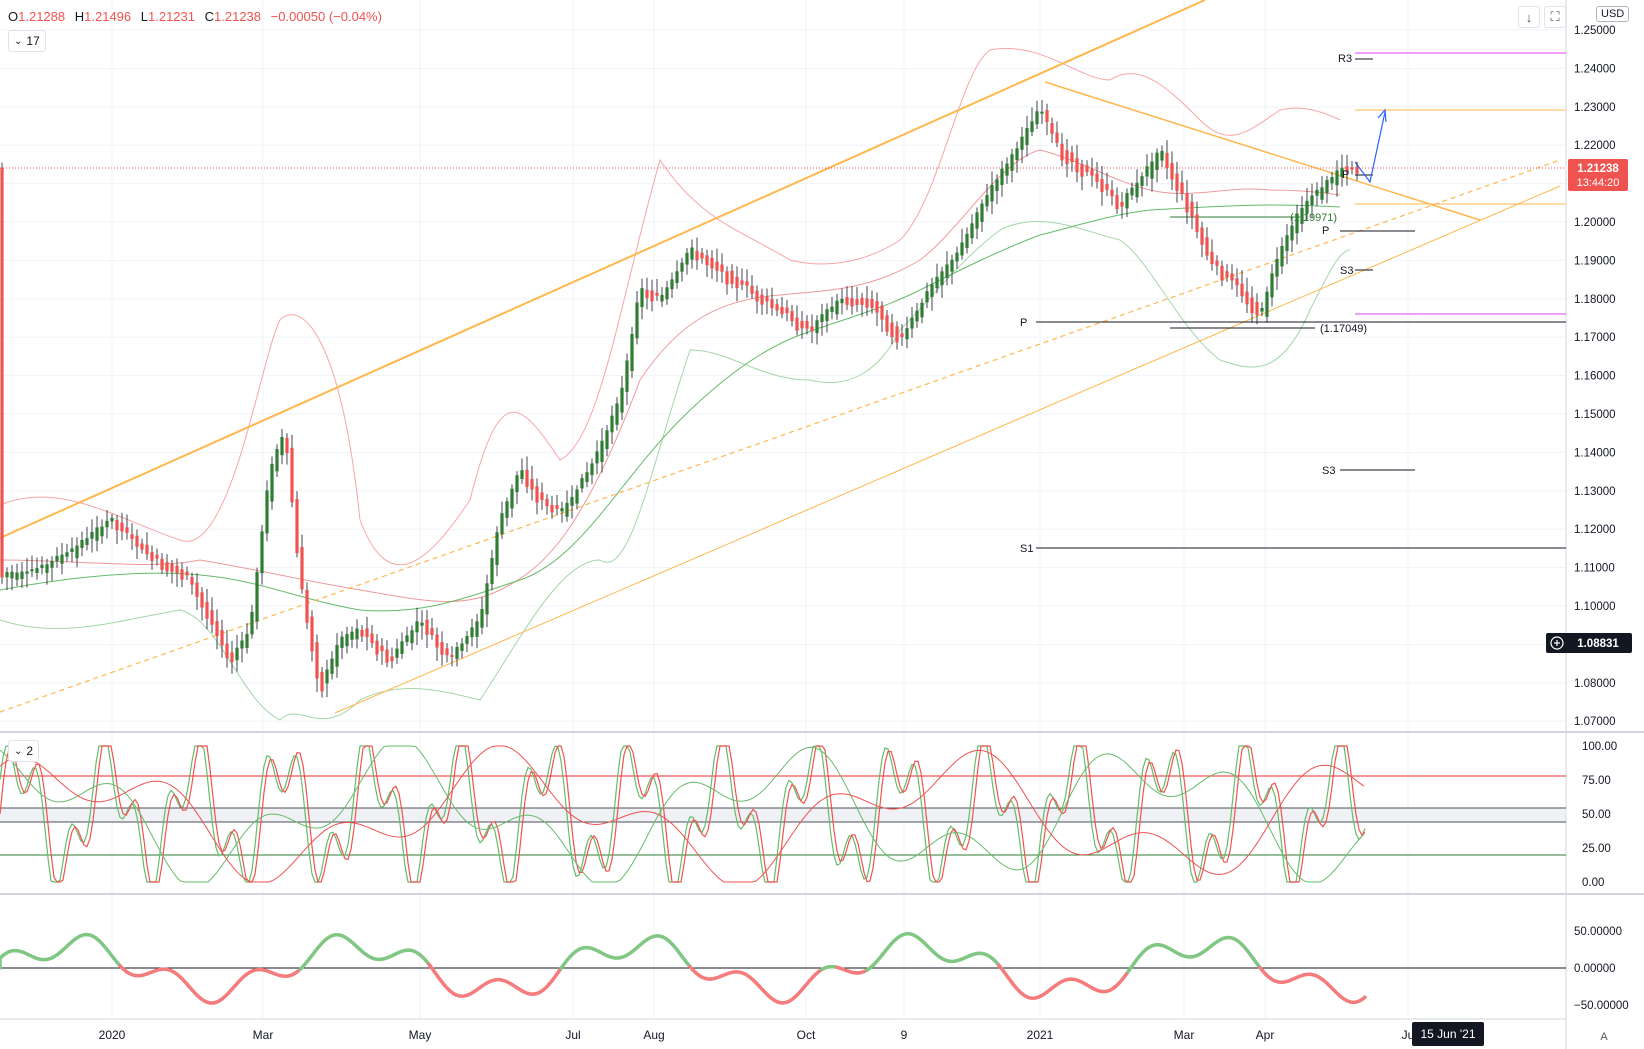 The image size is (1644, 1049). I want to click on price-tick: 1.10000, so click(1595, 607).